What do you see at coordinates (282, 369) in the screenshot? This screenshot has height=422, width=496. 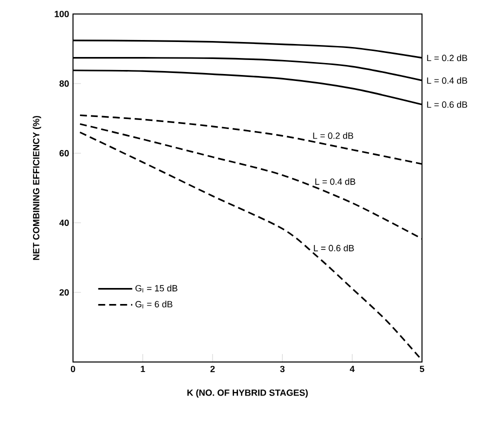 I see `x-tick-label: 3` at bounding box center [282, 369].